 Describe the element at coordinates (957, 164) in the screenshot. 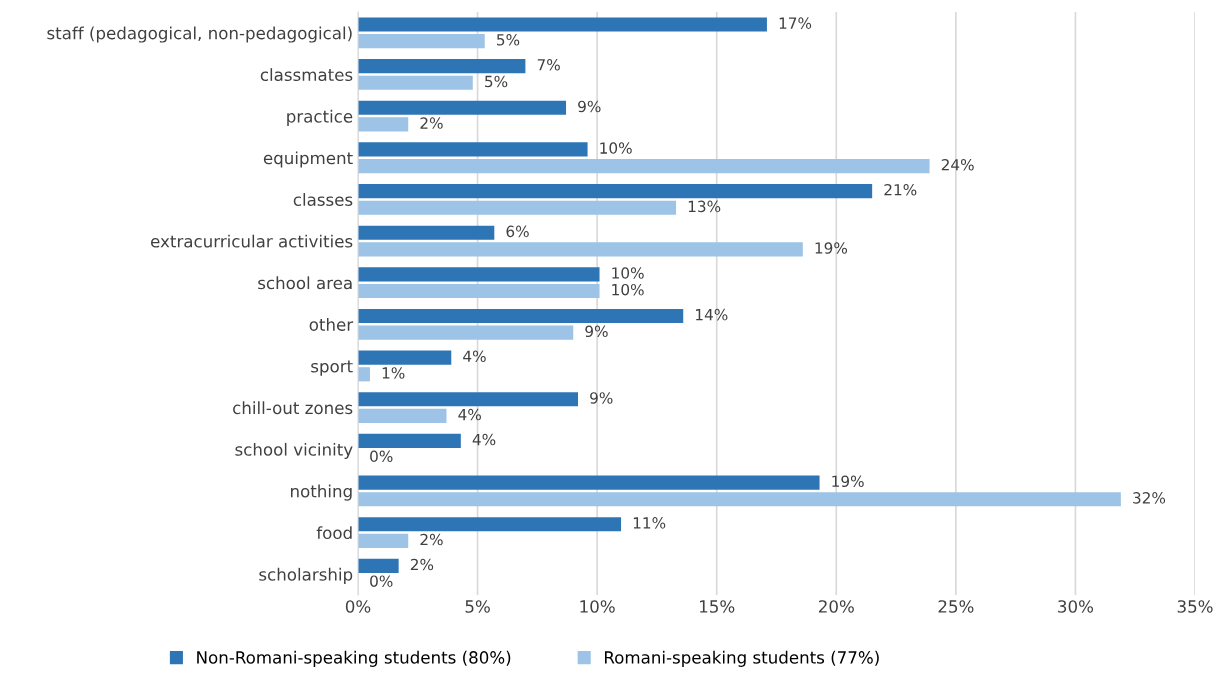

I see `data-label: 24%` at that location.